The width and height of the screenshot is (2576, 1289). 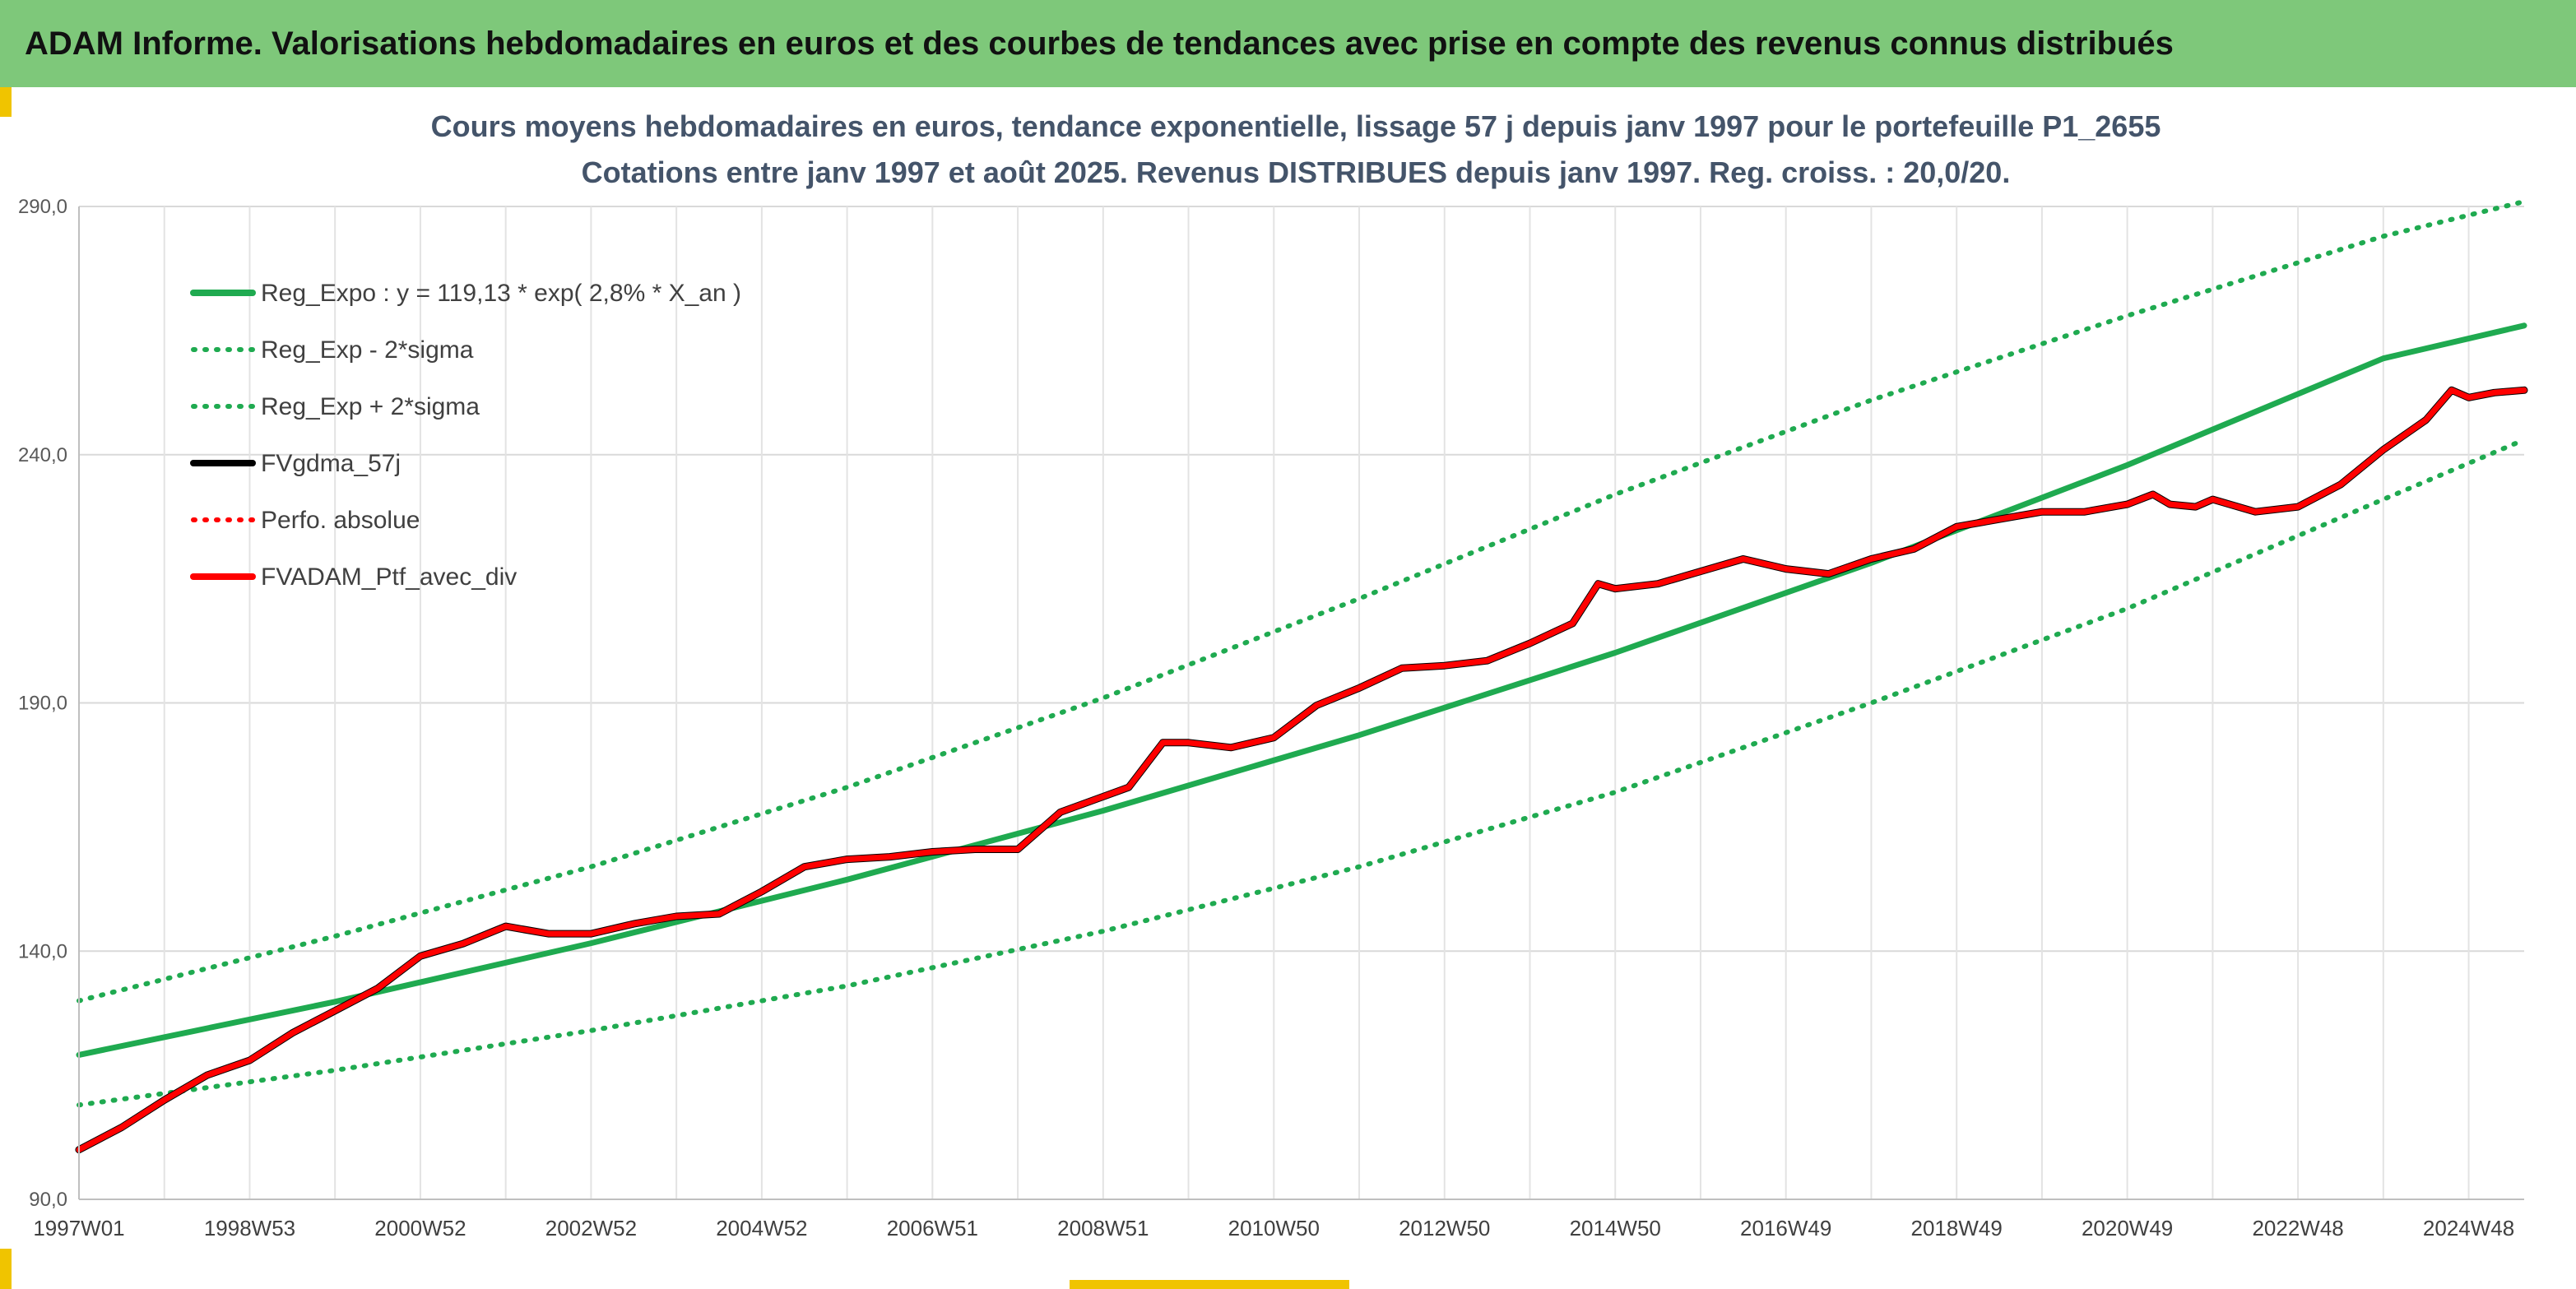 What do you see at coordinates (1957, 1228) in the screenshot?
I see `x-tick-label: 2018W49` at bounding box center [1957, 1228].